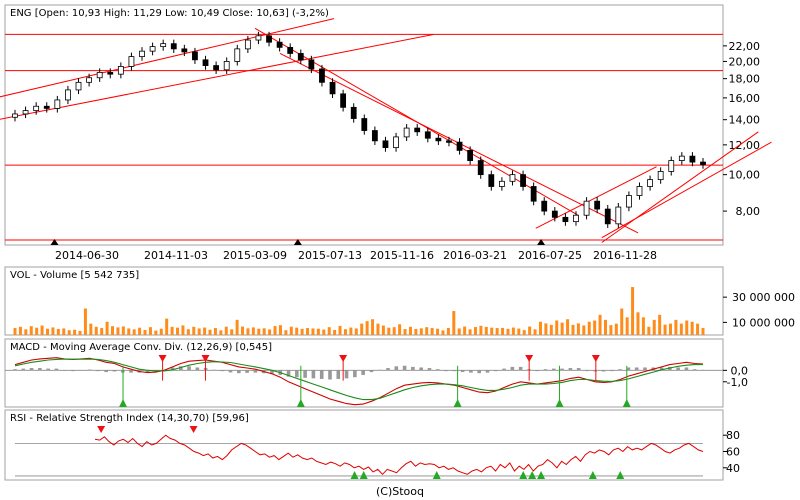 The height and width of the screenshot is (500, 800). Describe the element at coordinates (733, 452) in the screenshot. I see `rsi-tick-label: 60` at that location.